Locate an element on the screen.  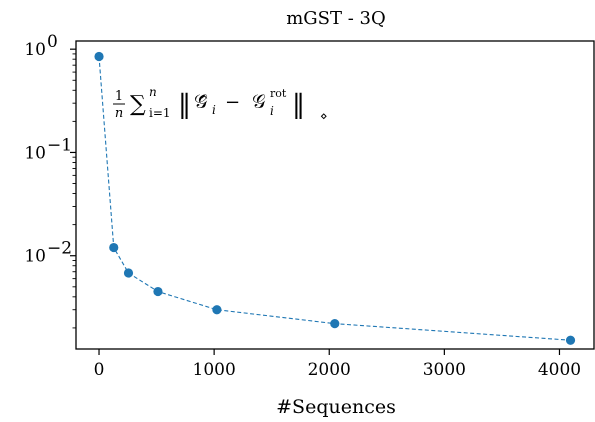
annotation-rot-sub-i: i is located at coordinates (272, 111).